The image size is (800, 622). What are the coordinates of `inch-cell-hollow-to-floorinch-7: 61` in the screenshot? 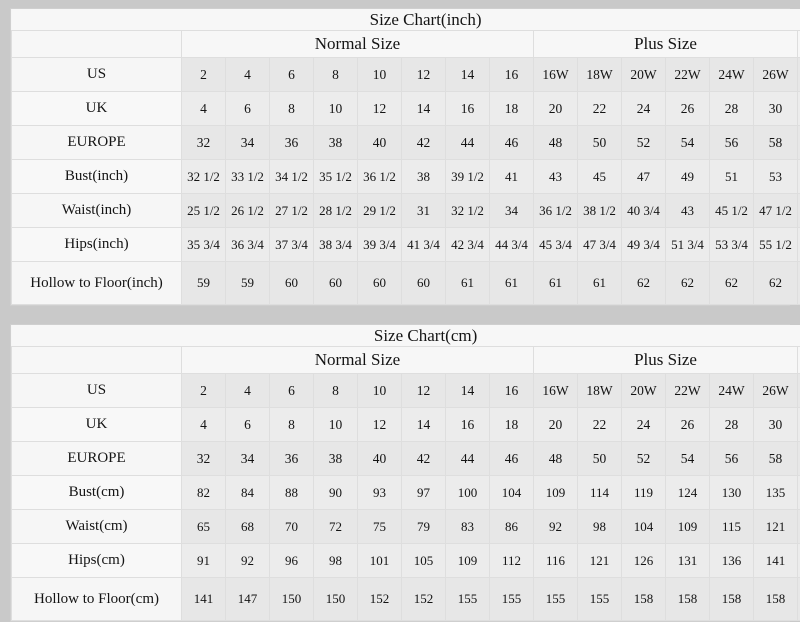 It's located at (512, 283).